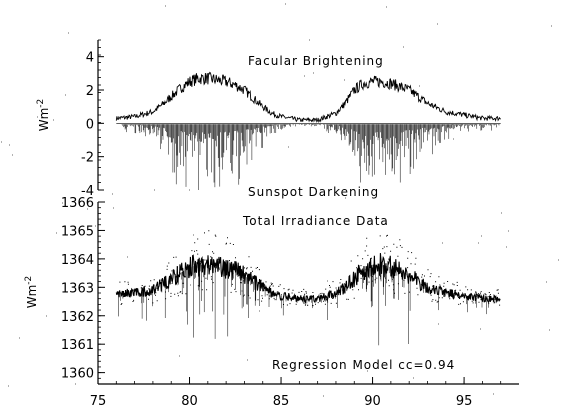  I want to click on total-irradiance-series, so click(308, 278).